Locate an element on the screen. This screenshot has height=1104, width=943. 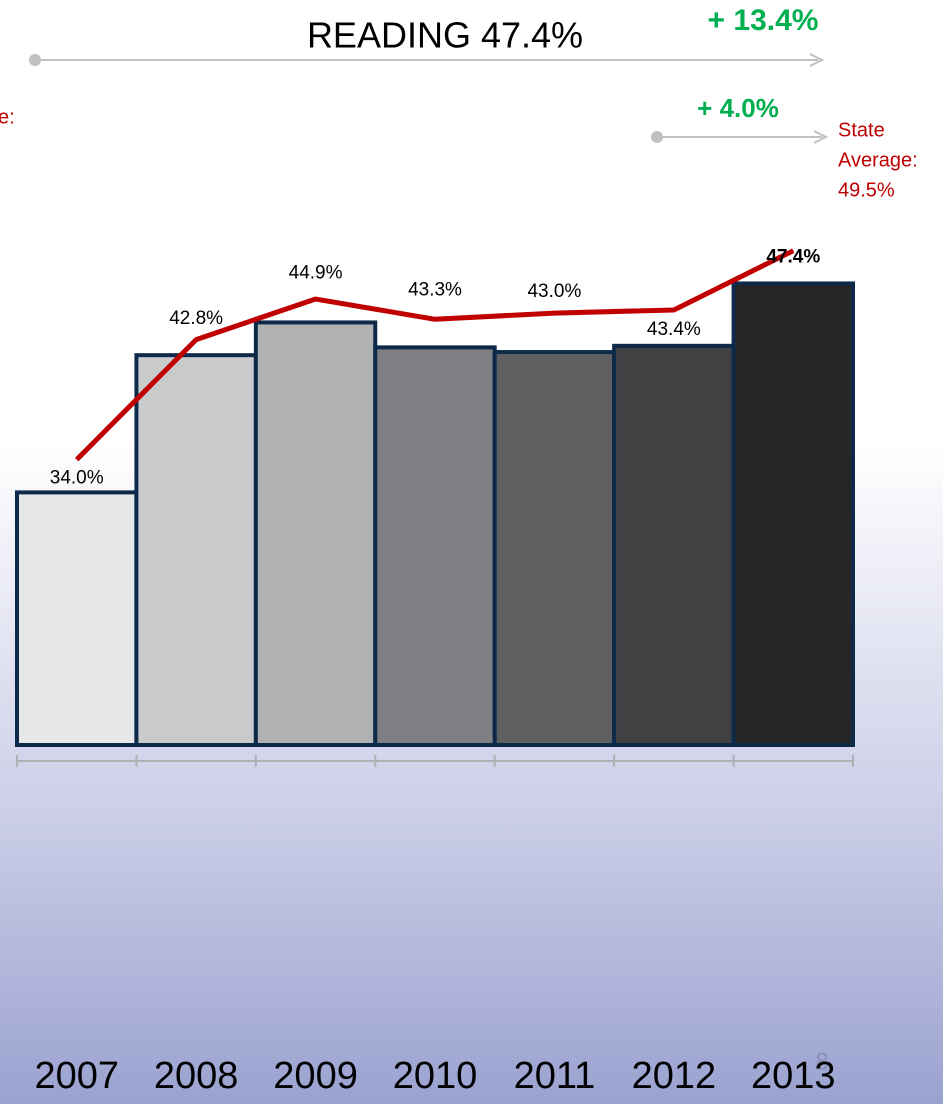
data-label: 43.0% is located at coordinates (554, 291).